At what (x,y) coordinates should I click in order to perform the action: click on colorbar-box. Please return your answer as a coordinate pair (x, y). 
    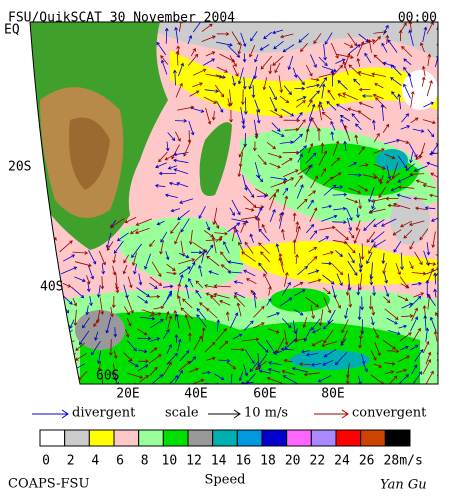
    Looking at the image, I should click on (397, 438).